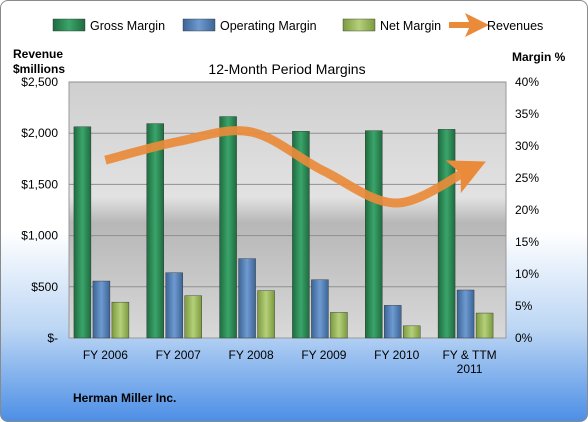 This screenshot has height=422, width=588. What do you see at coordinates (286, 69) in the screenshot?
I see `chart-title: 12-Month Period Margins` at bounding box center [286, 69].